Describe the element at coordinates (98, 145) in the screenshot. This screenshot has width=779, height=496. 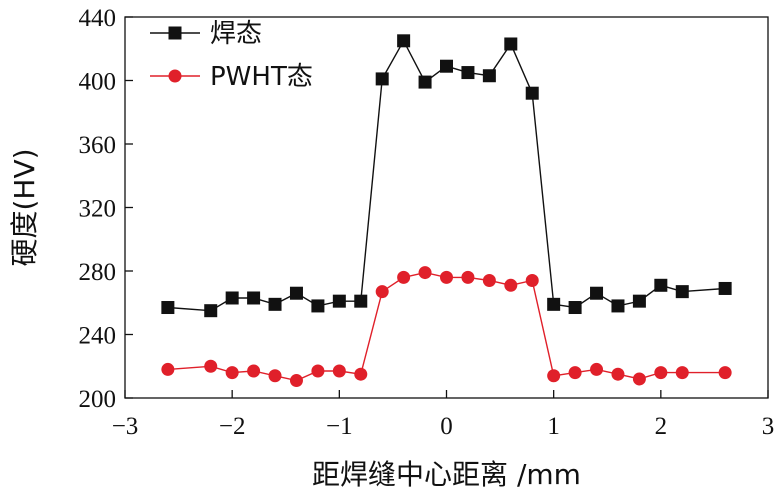
I see `y-tick-label: 360` at that location.